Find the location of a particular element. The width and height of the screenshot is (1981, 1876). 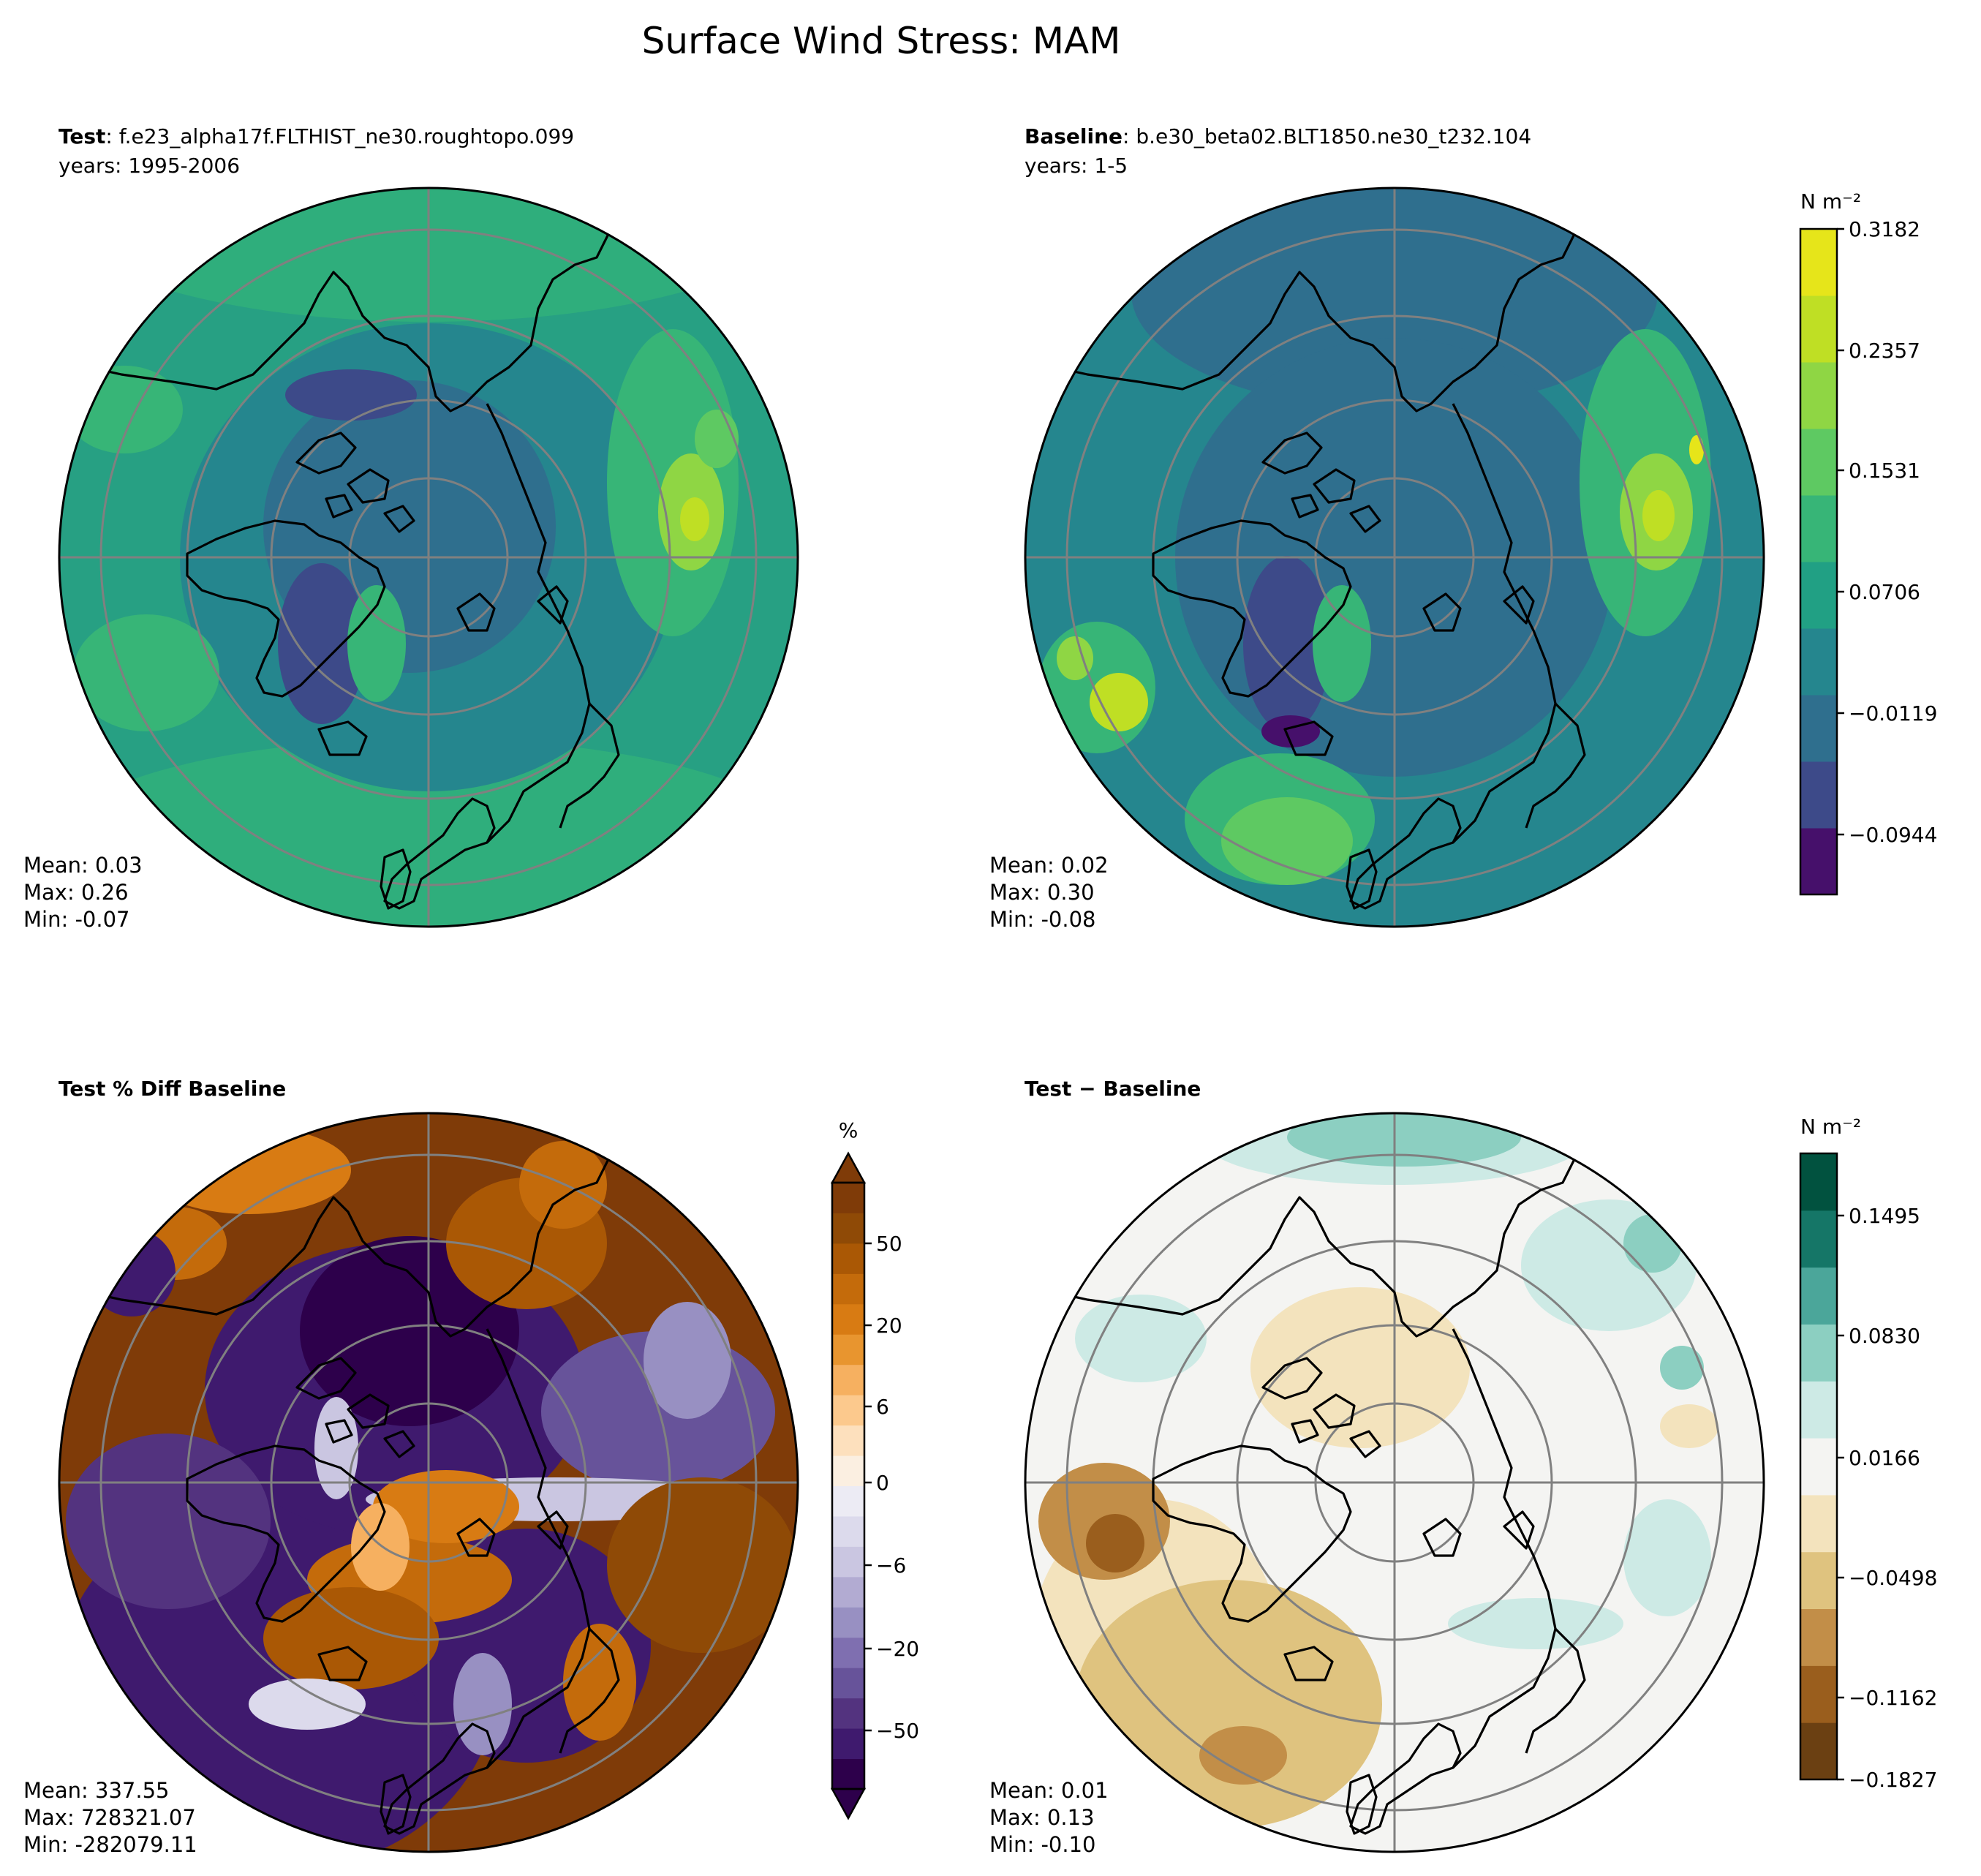

panel-diff-map is located at coordinates (1394, 1482).